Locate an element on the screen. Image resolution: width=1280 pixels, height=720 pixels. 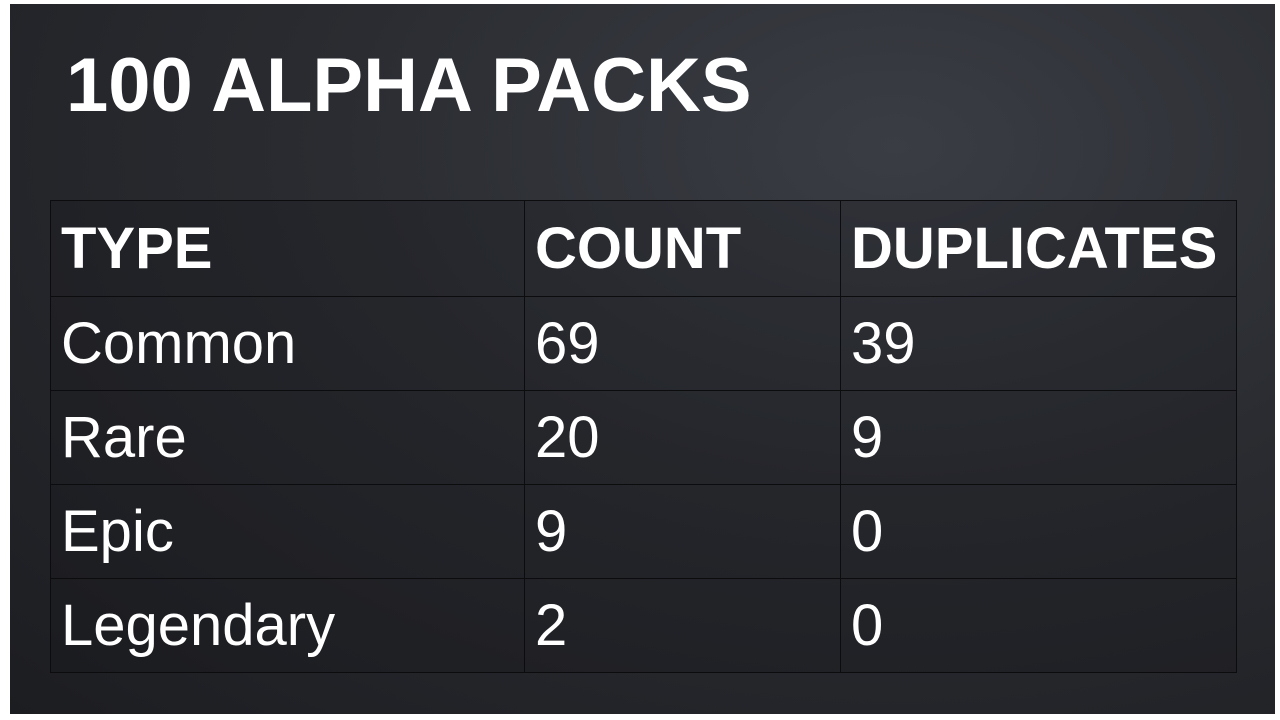
table-row: Rare 20 9 is located at coordinates (643, 437).